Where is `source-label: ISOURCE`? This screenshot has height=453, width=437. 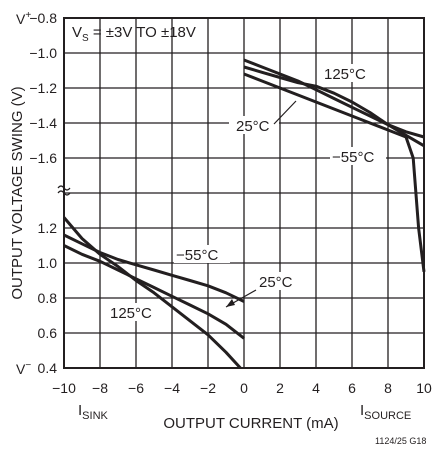 source-label: ISOURCE is located at coordinates (385, 412).